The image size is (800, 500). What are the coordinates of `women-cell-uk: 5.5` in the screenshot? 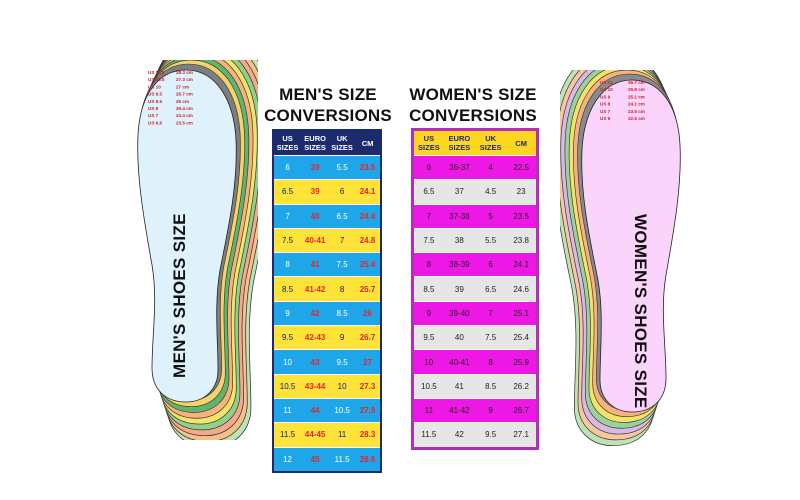 It's located at (491, 241).